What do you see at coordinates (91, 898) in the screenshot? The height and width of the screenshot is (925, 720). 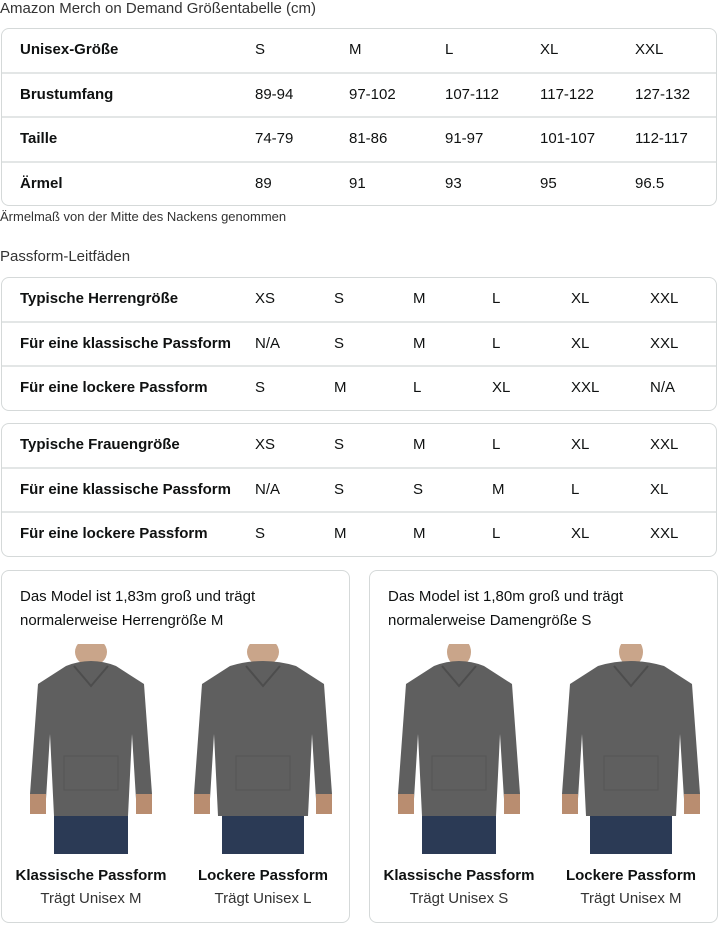 I see `fit-size: Trägt Unisex M` at bounding box center [91, 898].